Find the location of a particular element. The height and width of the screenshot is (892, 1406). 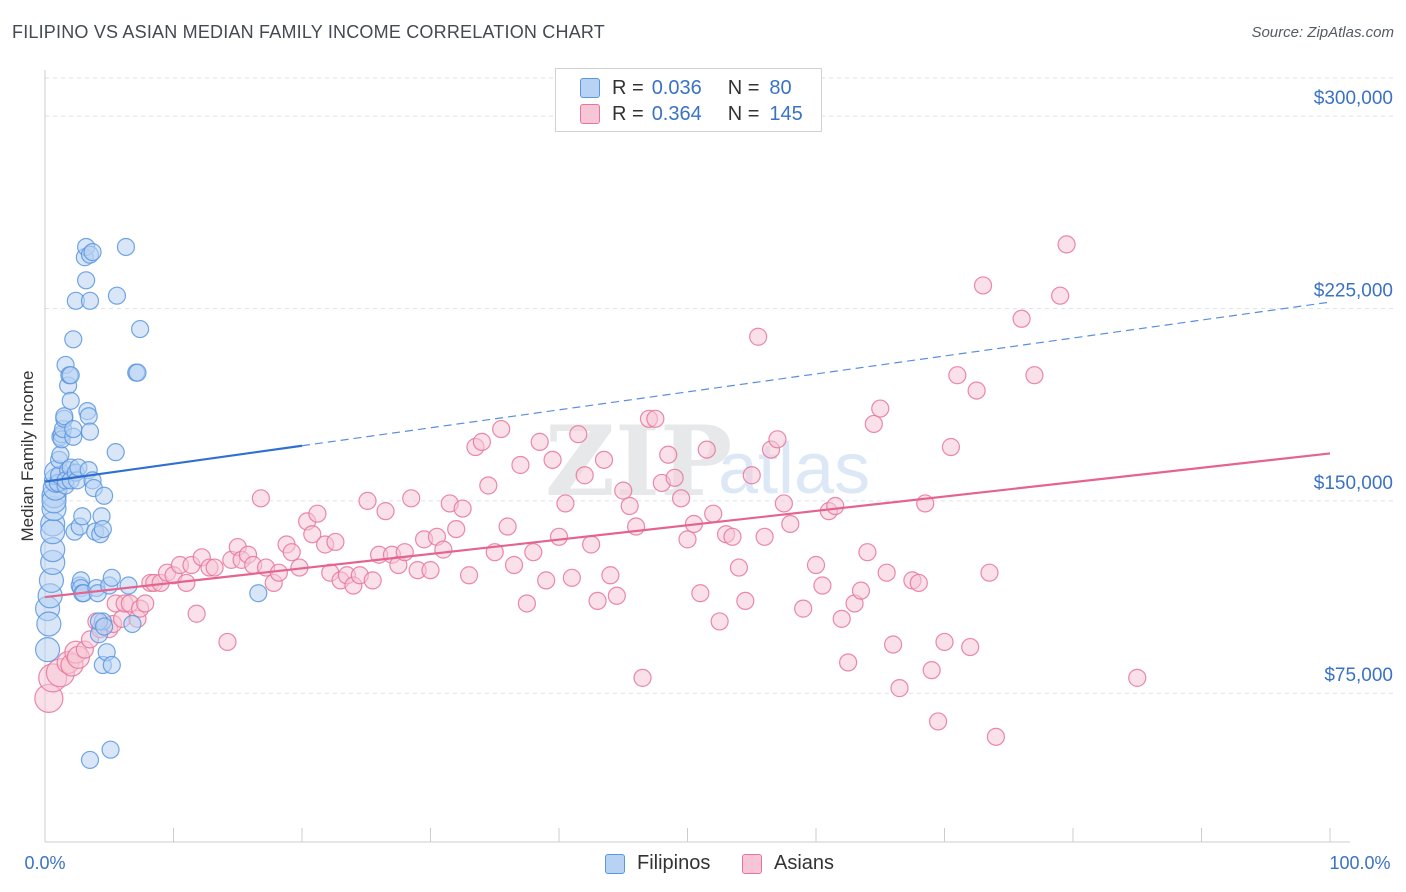

legend-item-filipinos: Filipinos is located at coordinates (657, 863).